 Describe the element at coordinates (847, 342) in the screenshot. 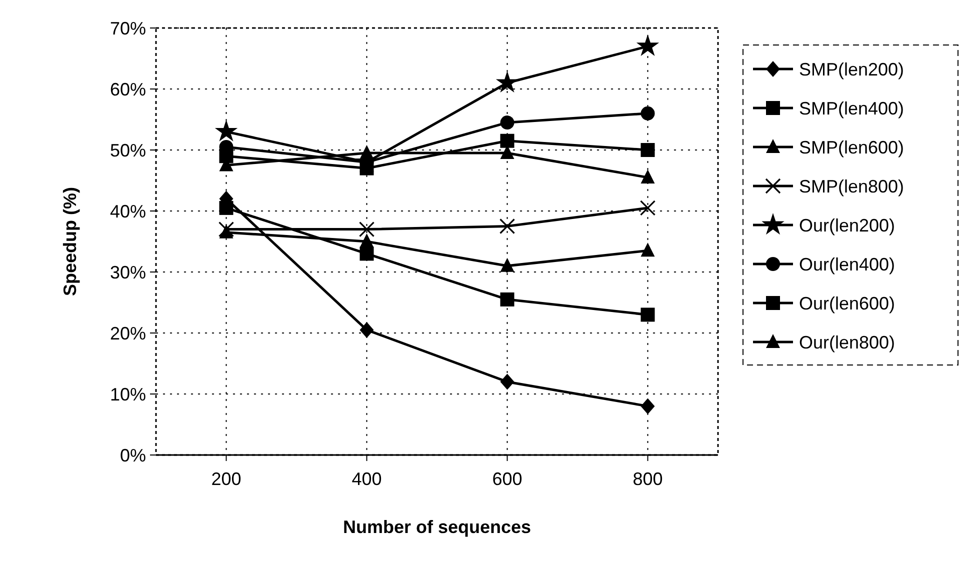

I see `legend-label: Our(len800)` at that location.